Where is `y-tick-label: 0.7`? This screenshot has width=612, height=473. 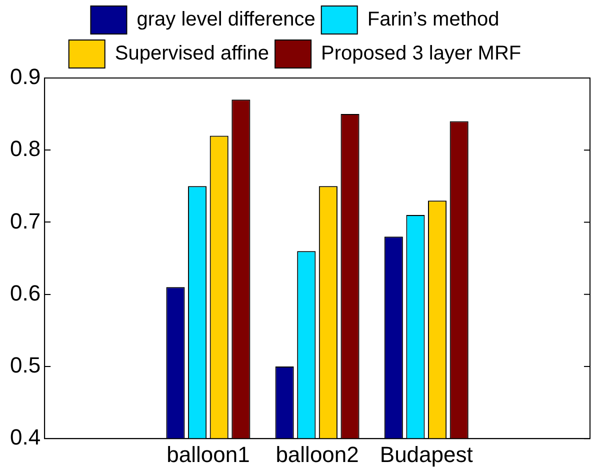
y-tick-label: 0.7 is located at coordinates (25, 221).